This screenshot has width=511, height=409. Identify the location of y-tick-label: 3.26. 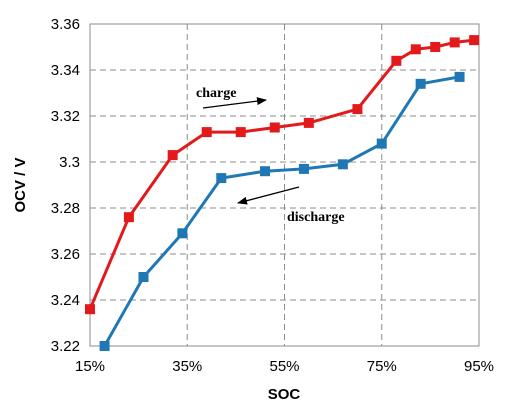
(65, 254).